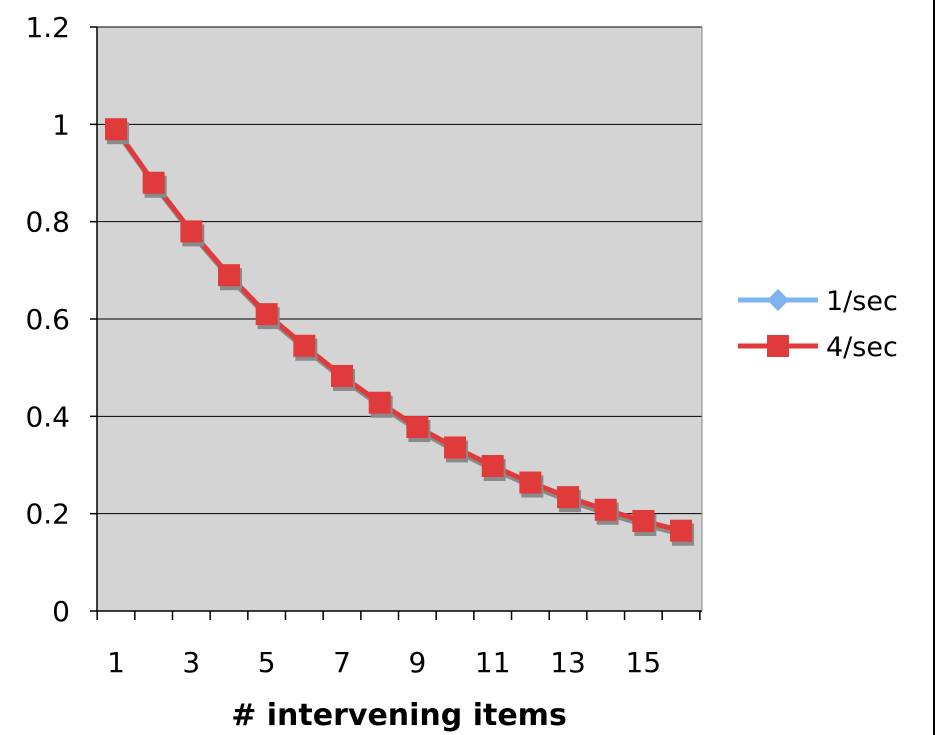 The width and height of the screenshot is (938, 735). I want to click on y-tick-label: 0.6, so click(47, 319).